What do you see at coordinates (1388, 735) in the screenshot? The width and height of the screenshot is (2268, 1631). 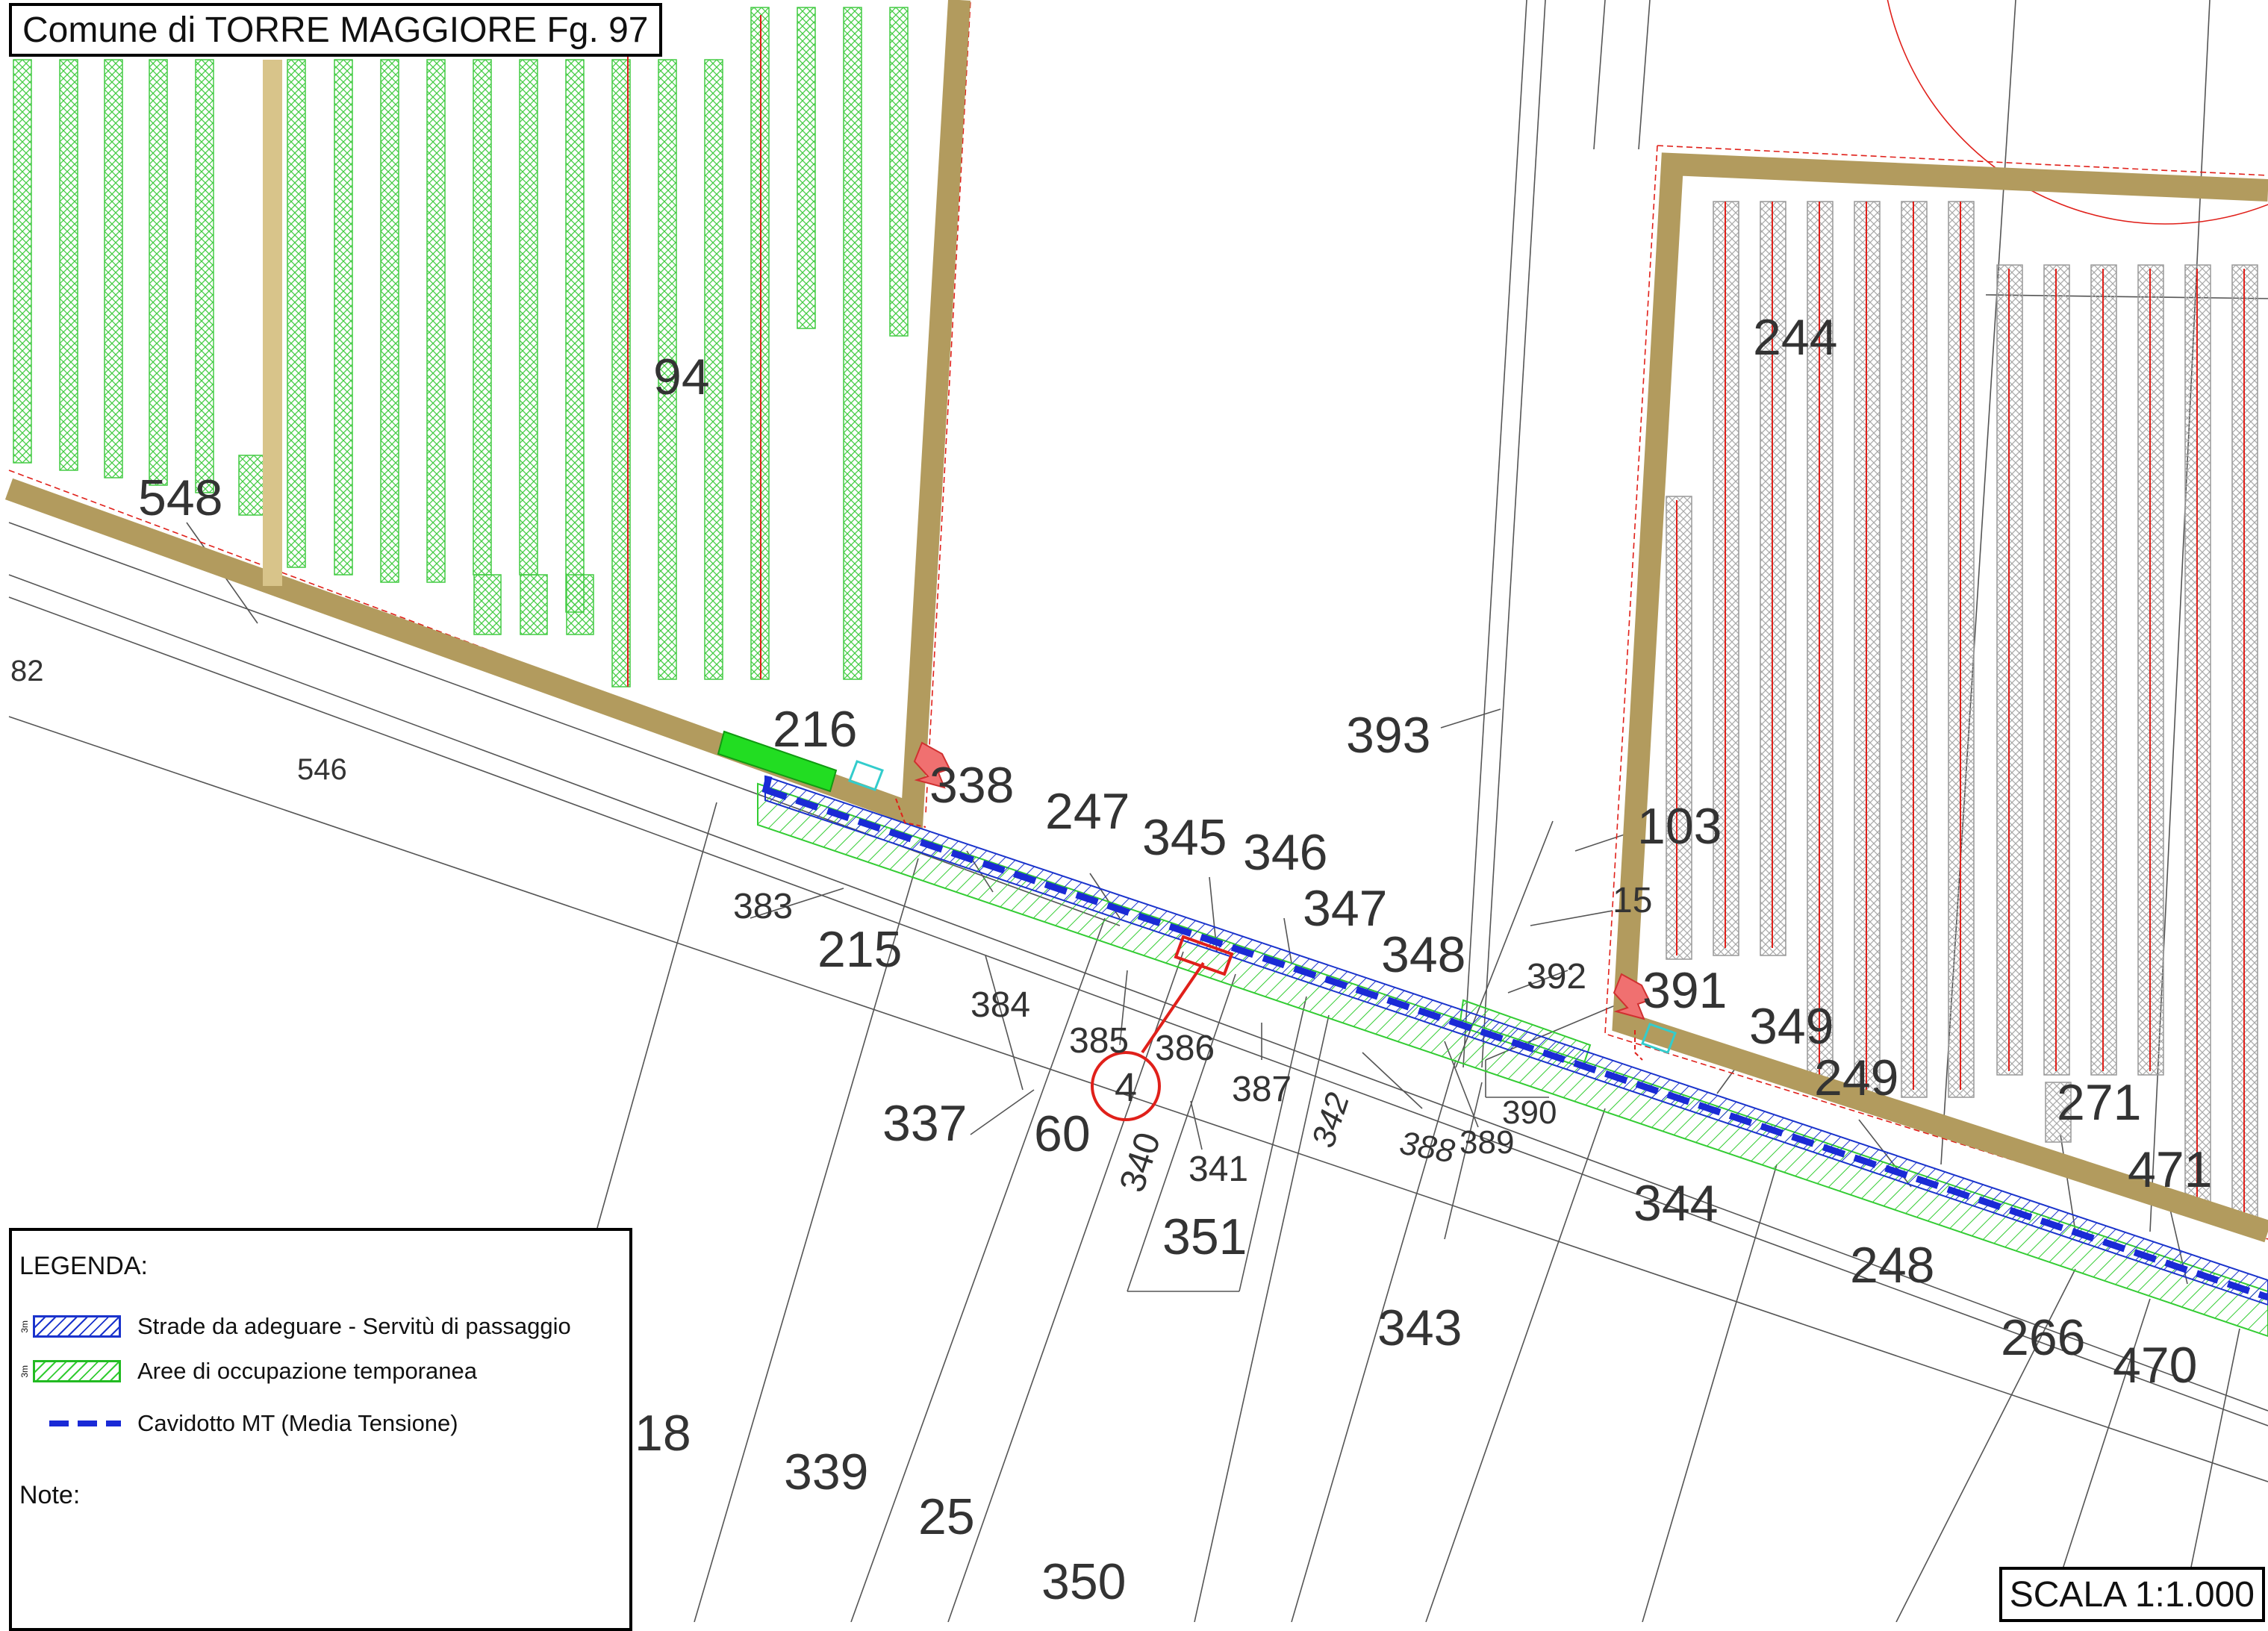 I see `parcel-label: 393` at bounding box center [1388, 735].